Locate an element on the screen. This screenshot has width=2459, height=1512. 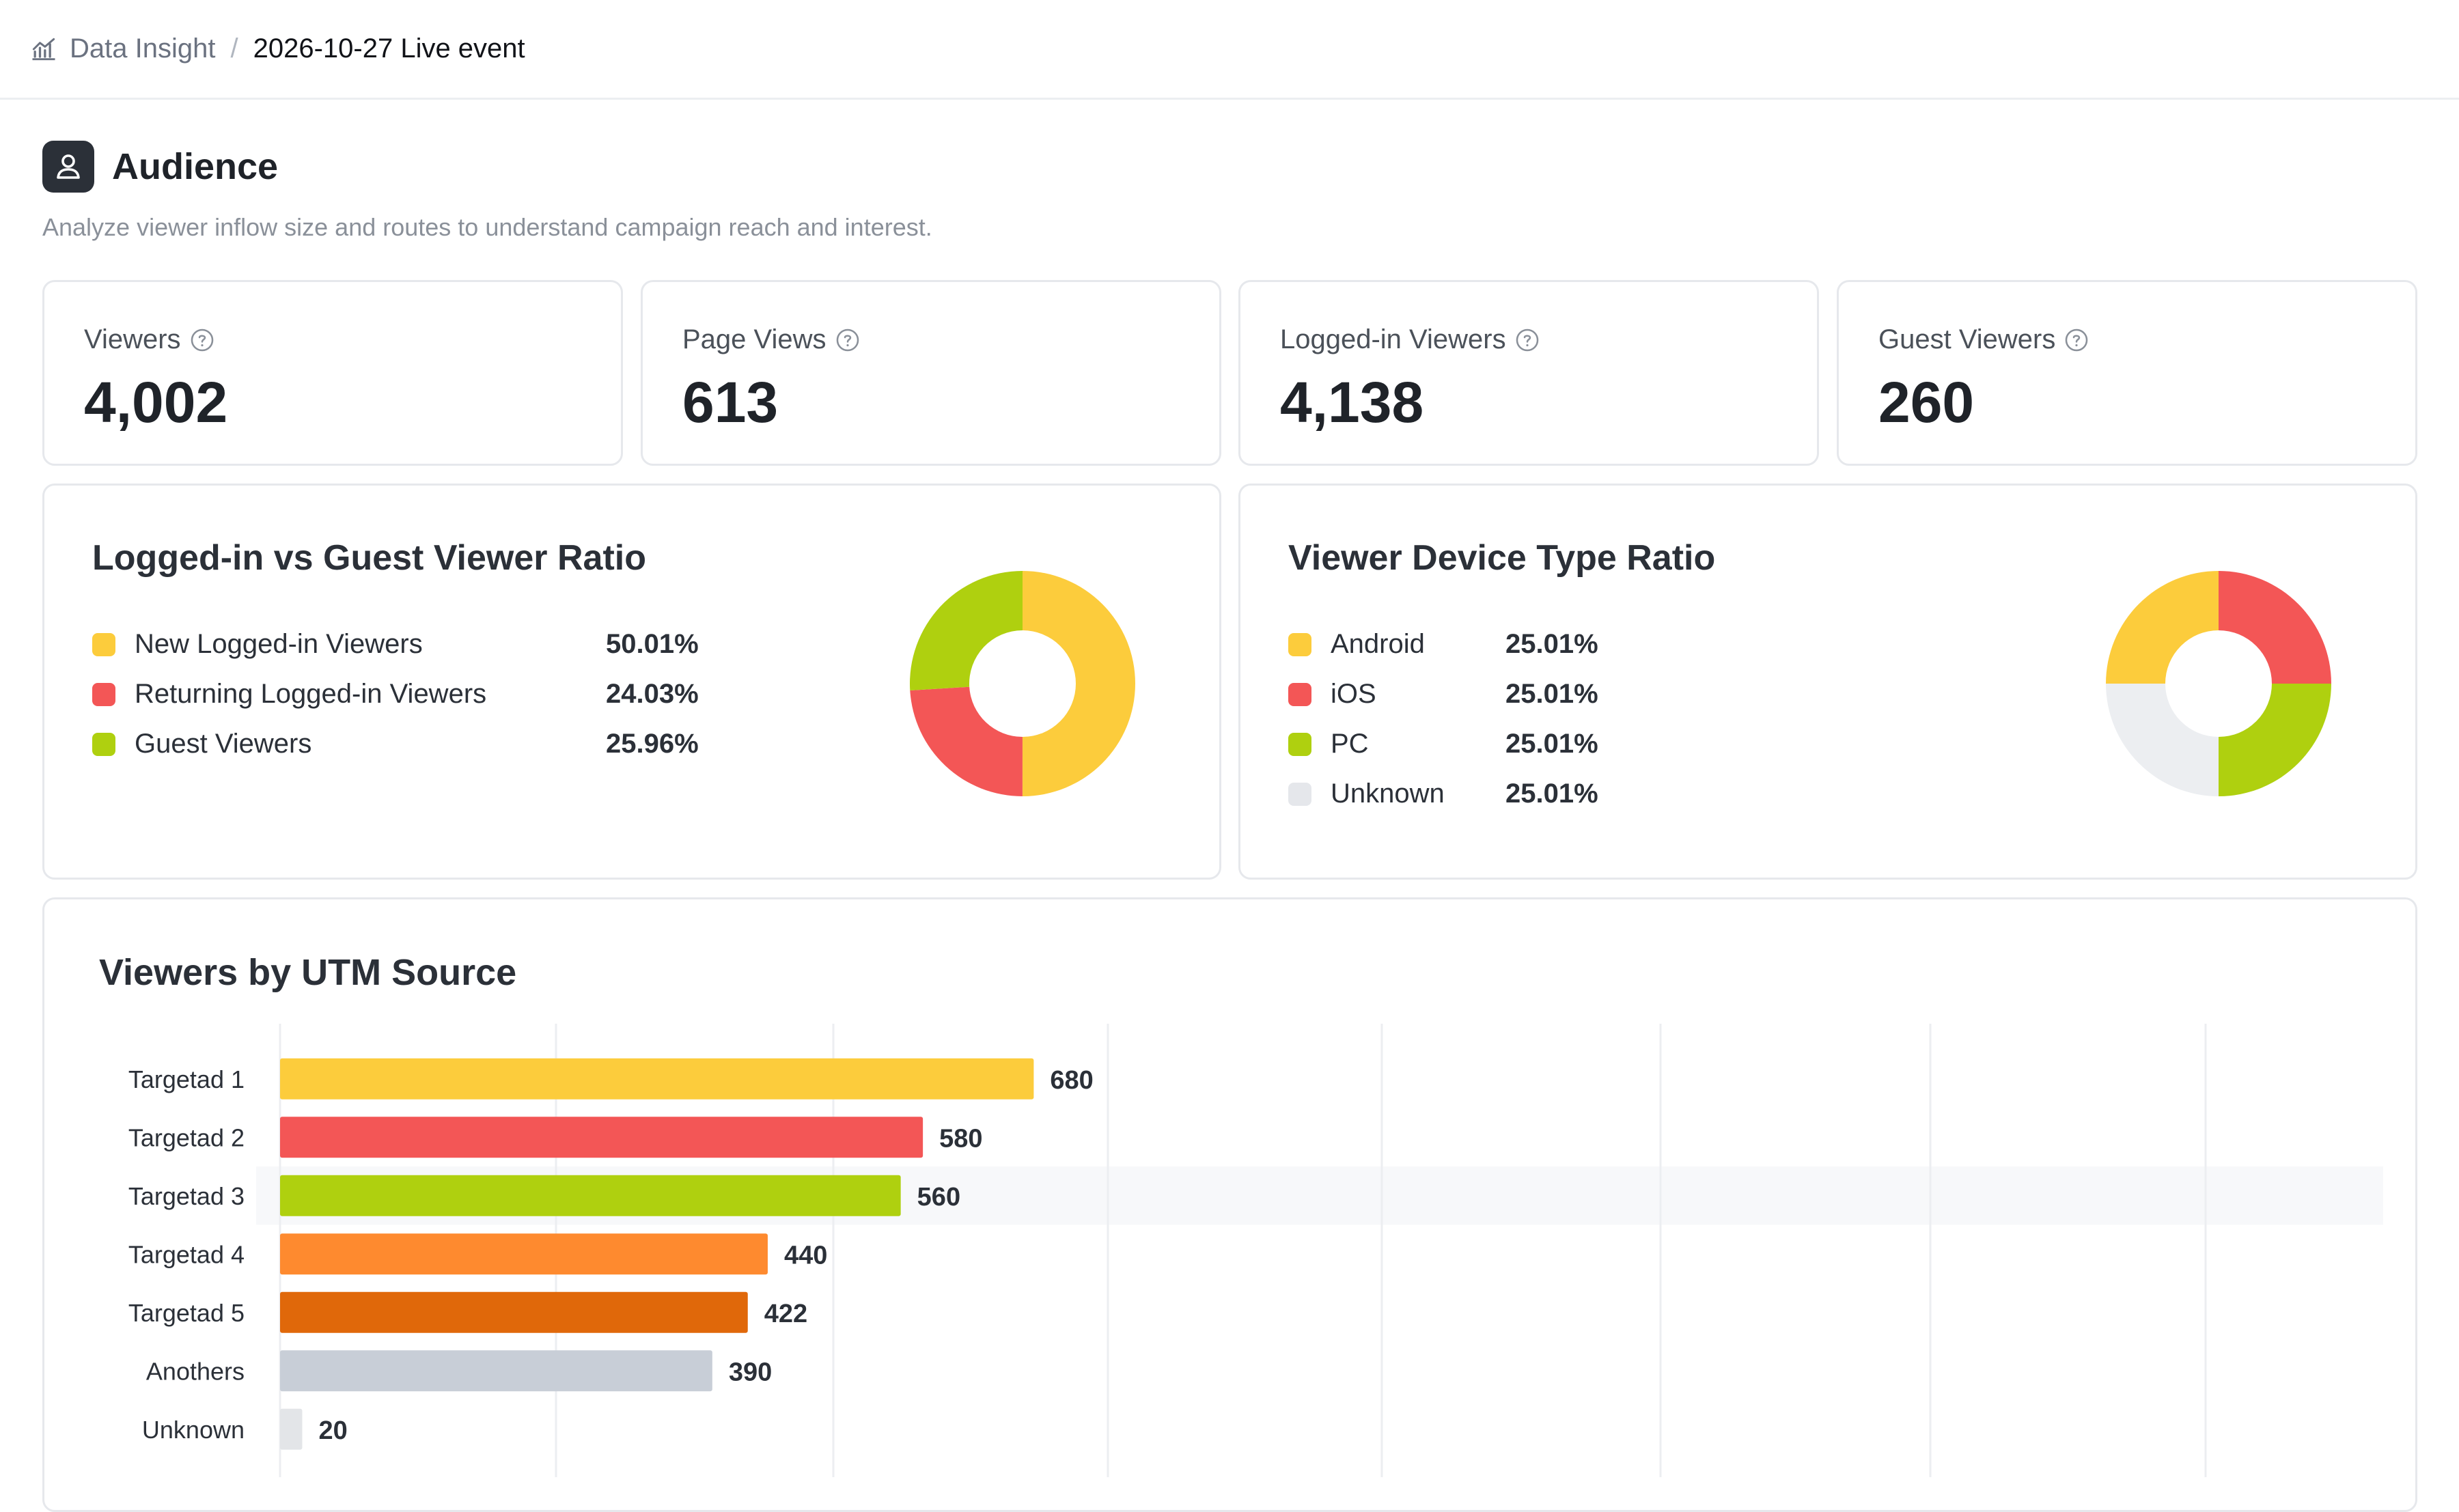
legend-item: Android 25.01% is located at coordinates (1443, 644).